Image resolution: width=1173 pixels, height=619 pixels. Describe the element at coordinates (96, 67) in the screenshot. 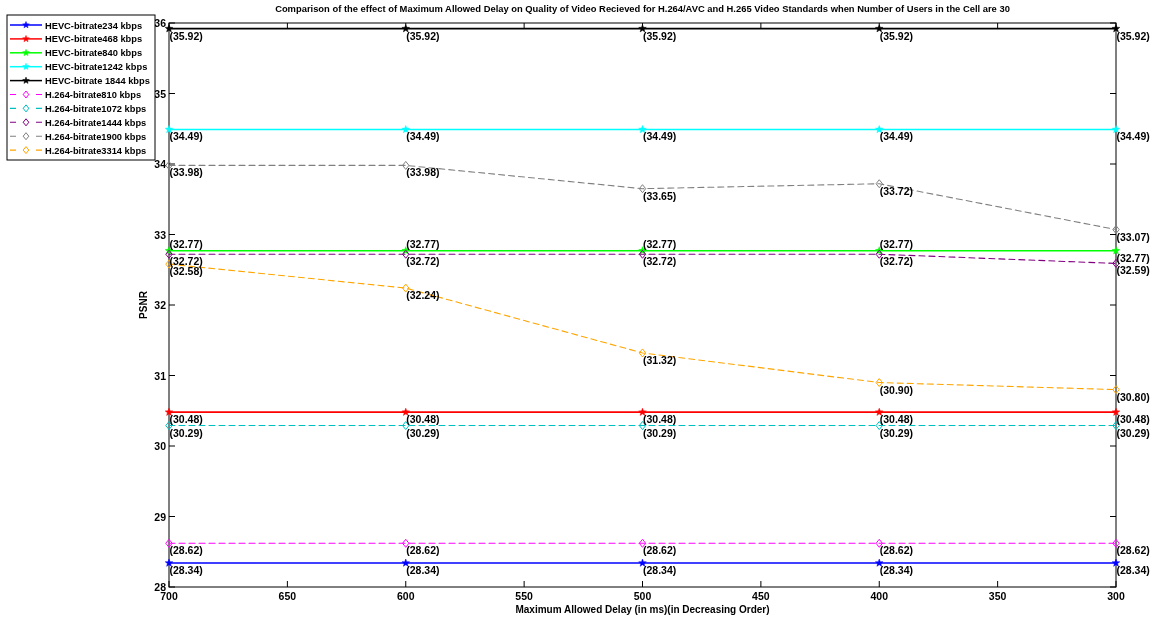

I see `legend-label: HEVC-bitrate1242 kbps` at that location.